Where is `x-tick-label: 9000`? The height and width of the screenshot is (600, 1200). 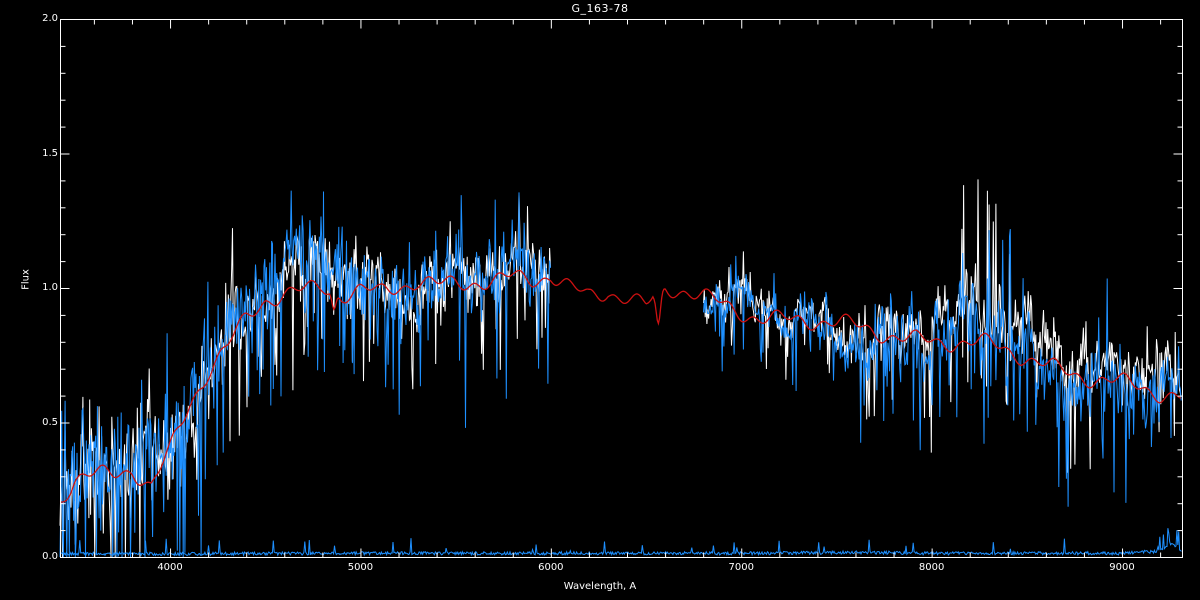 x-tick-label: 9000 is located at coordinates (1122, 567).